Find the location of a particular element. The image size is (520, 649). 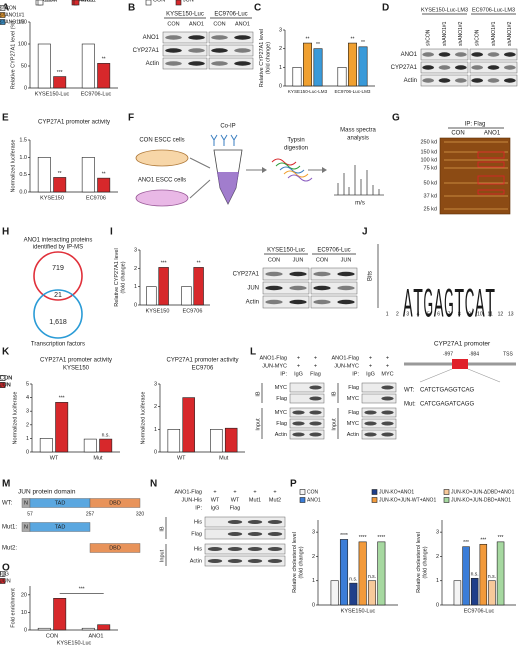

y-axis-title: Relative CYP27A1 level (%) is located at coordinates (13, 55).